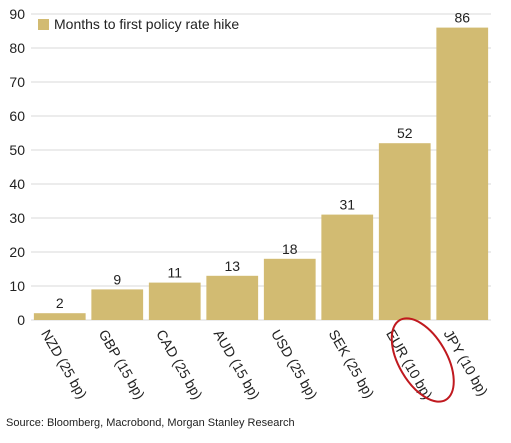  What do you see at coordinates (466, 363) in the screenshot?
I see `x-tick-label: JPY (10 bp)` at bounding box center [466, 363].